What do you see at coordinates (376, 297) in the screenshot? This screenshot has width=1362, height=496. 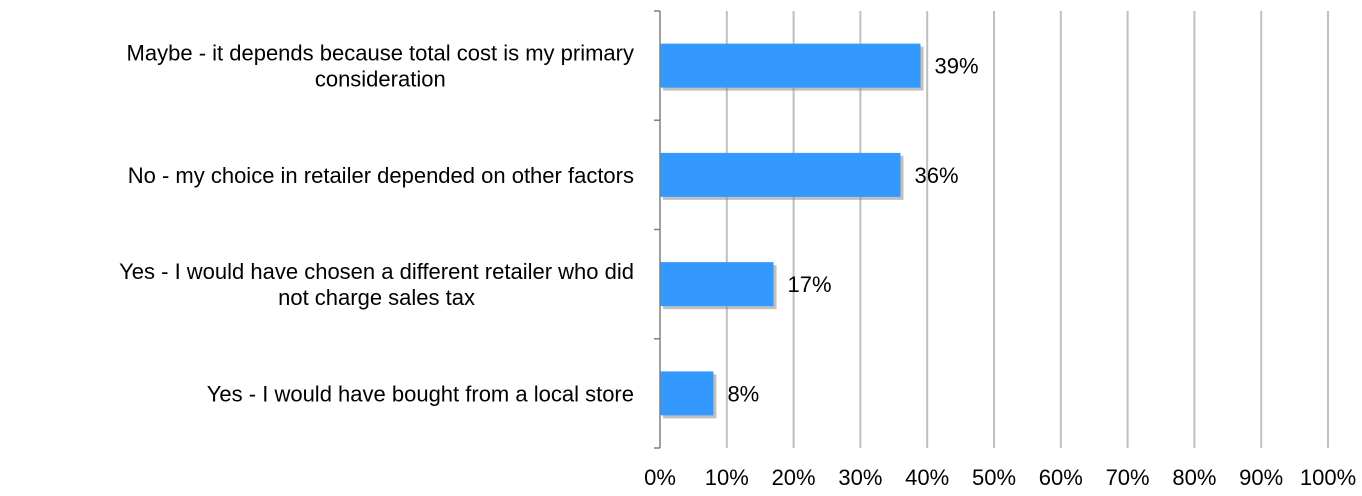 I see `category-label: not charge sales tax` at bounding box center [376, 297].